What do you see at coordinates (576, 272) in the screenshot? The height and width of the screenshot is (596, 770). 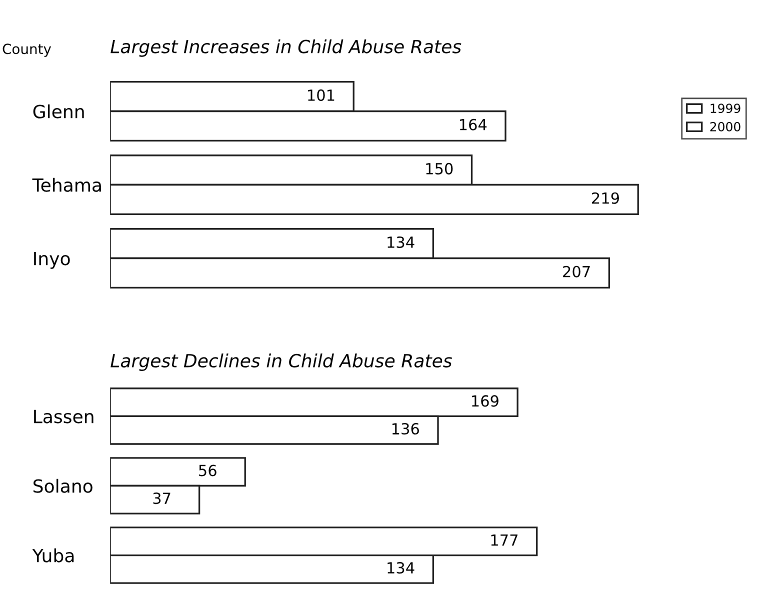 I see `data-label: 207` at bounding box center [576, 272].